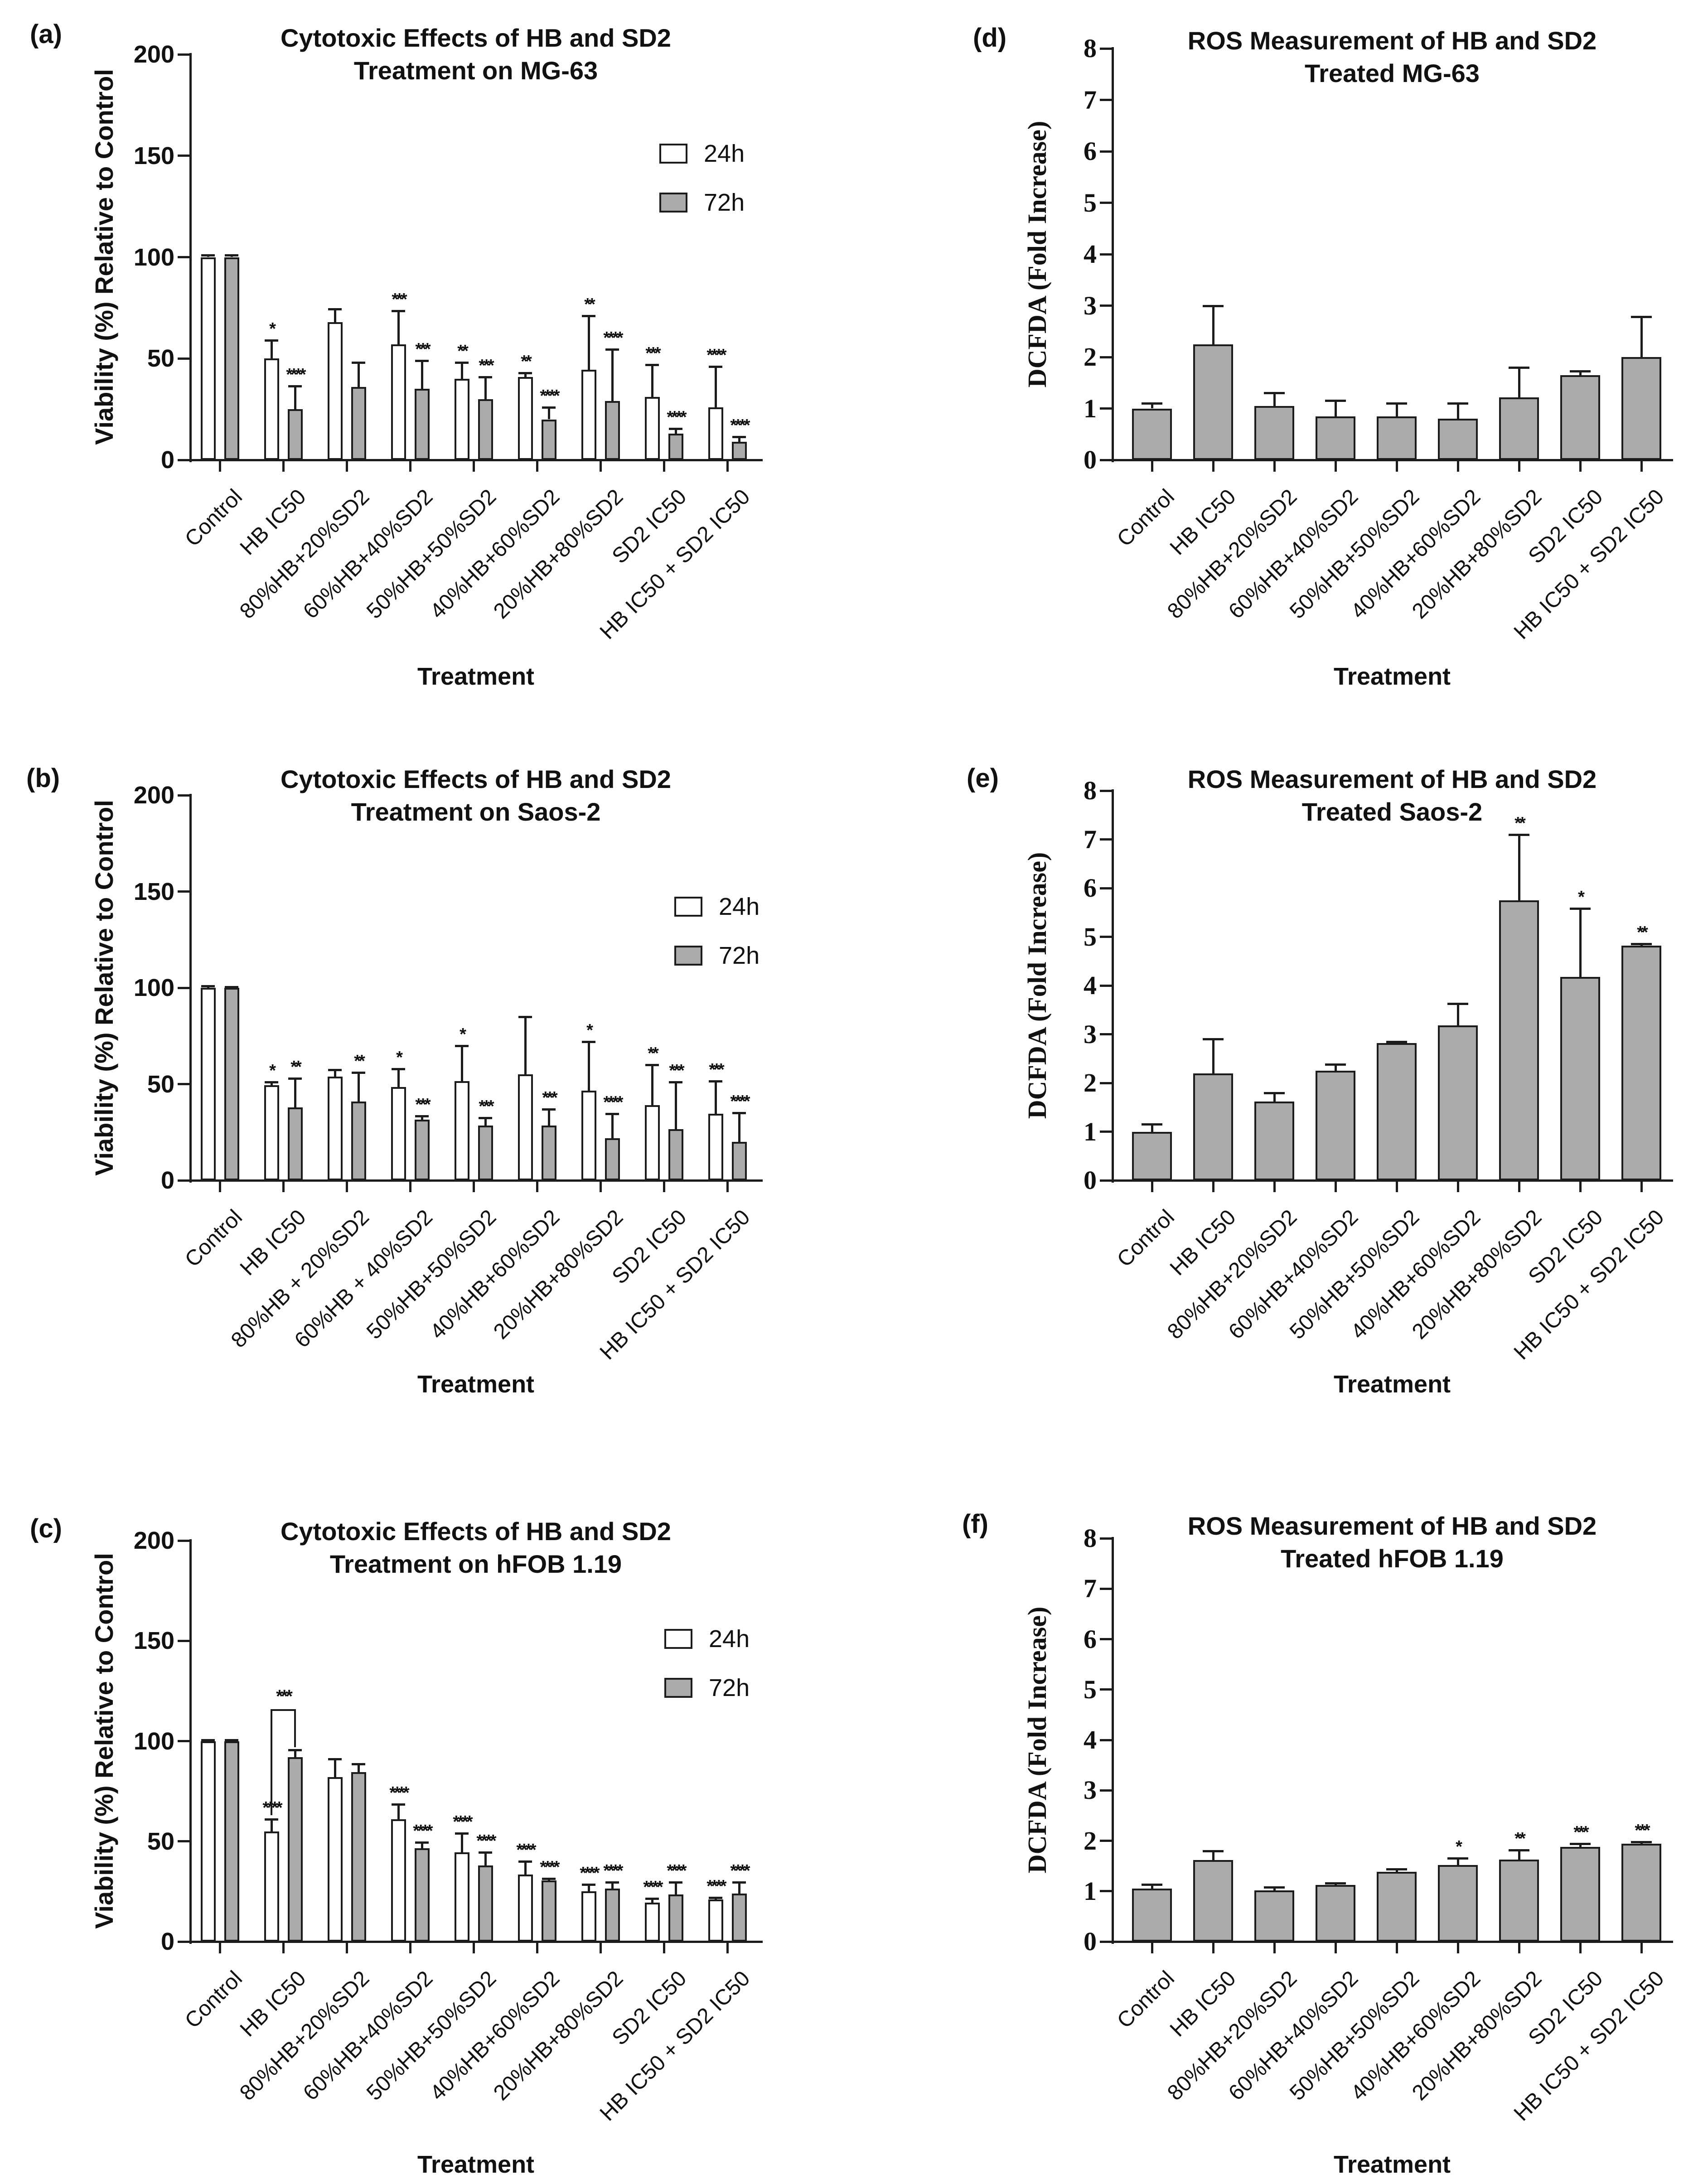 Image resolution: width=1703 pixels, height=2184 pixels. Describe the element at coordinates (476, 2165) in the screenshot. I see `x-axis-title-c: Treatment` at that location.